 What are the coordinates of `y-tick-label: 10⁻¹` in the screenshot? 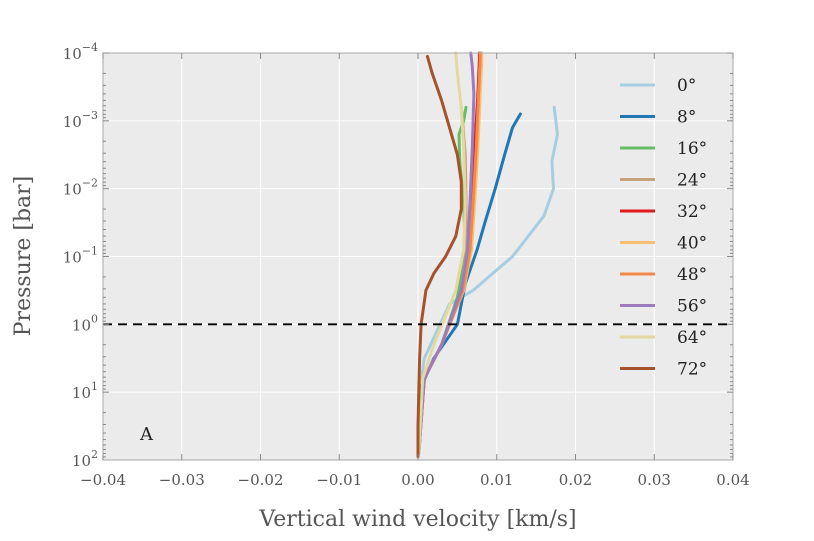 It's located at (80, 256).